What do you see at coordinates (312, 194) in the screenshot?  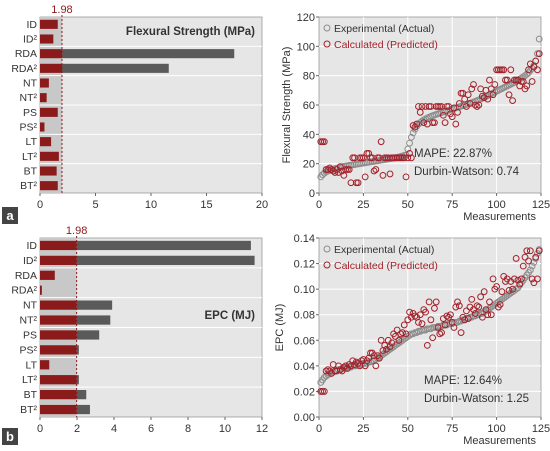 I see `y-tick-label: 0` at bounding box center [312, 194].